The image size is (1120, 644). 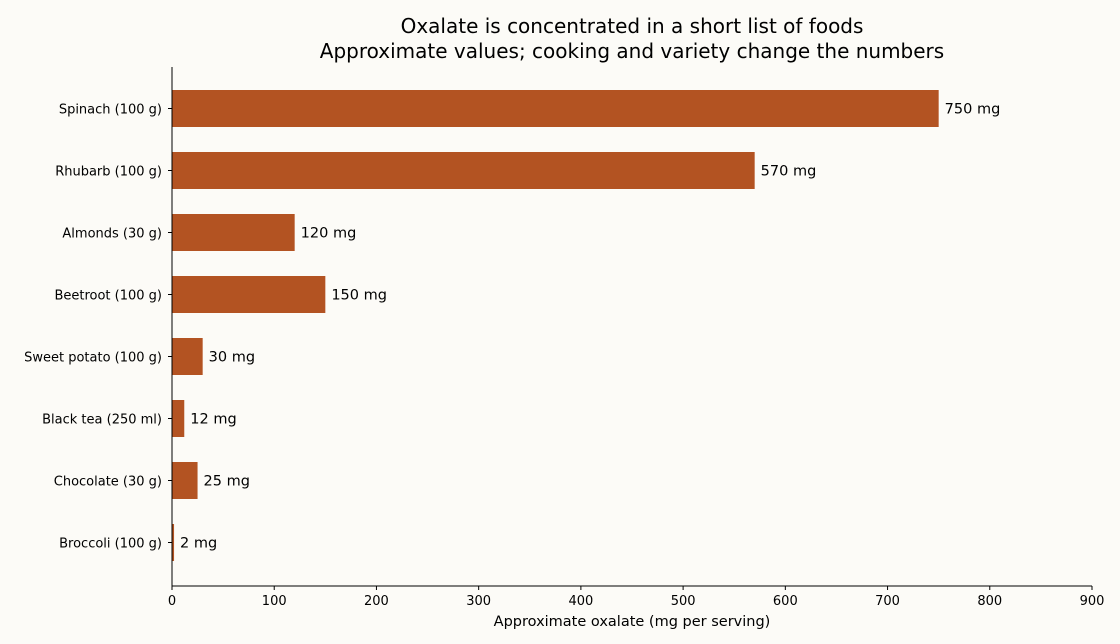 I want to click on data-label: 30 mg, so click(x=232, y=358).